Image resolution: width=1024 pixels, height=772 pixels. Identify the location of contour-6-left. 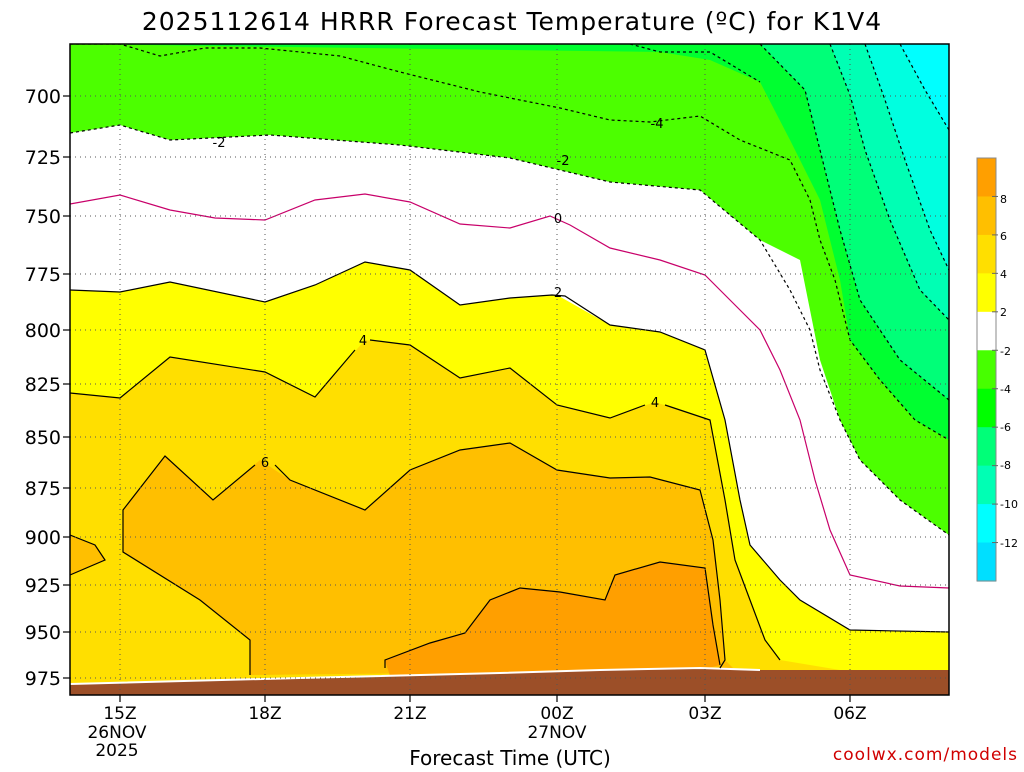
(88, 555).